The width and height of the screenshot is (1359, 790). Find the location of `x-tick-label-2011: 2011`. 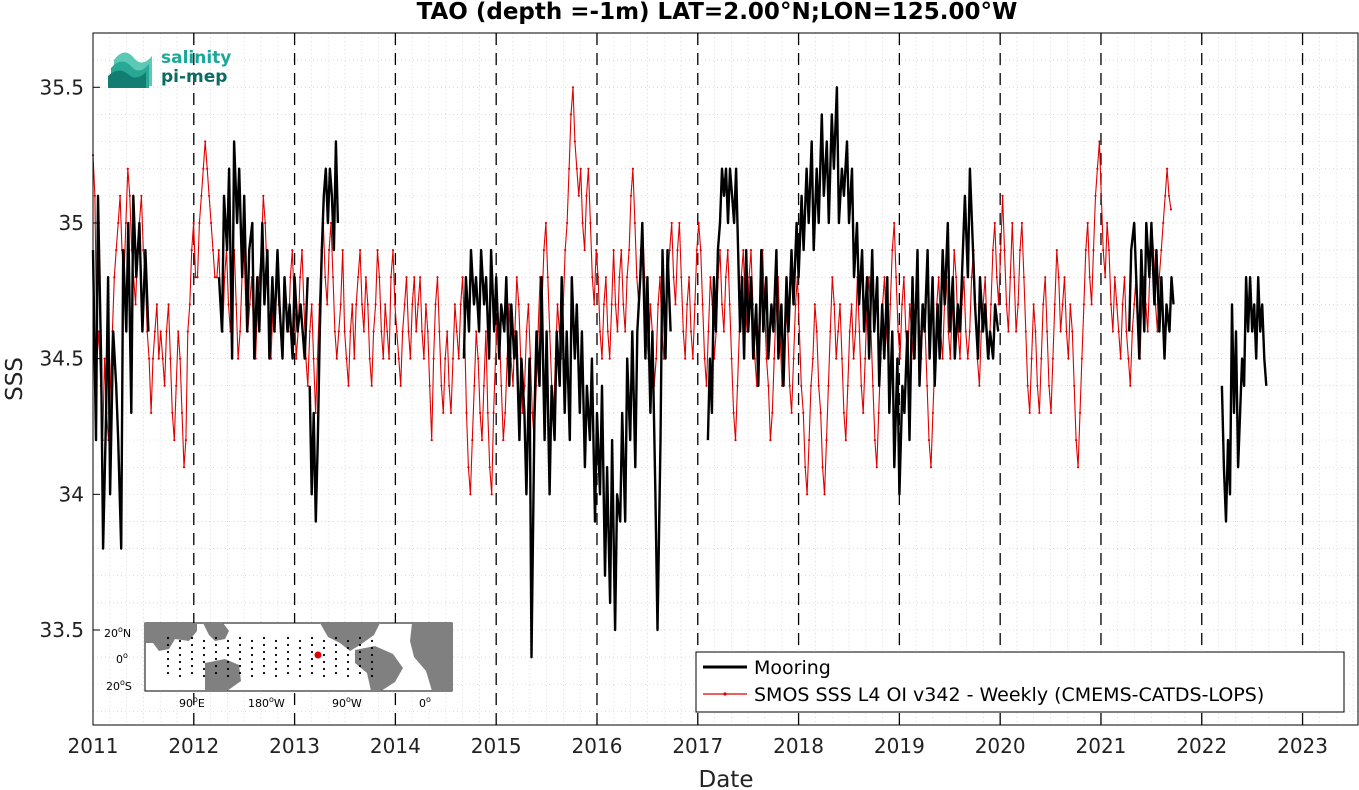

x-tick-label-2011: 2011 is located at coordinates (93, 746).